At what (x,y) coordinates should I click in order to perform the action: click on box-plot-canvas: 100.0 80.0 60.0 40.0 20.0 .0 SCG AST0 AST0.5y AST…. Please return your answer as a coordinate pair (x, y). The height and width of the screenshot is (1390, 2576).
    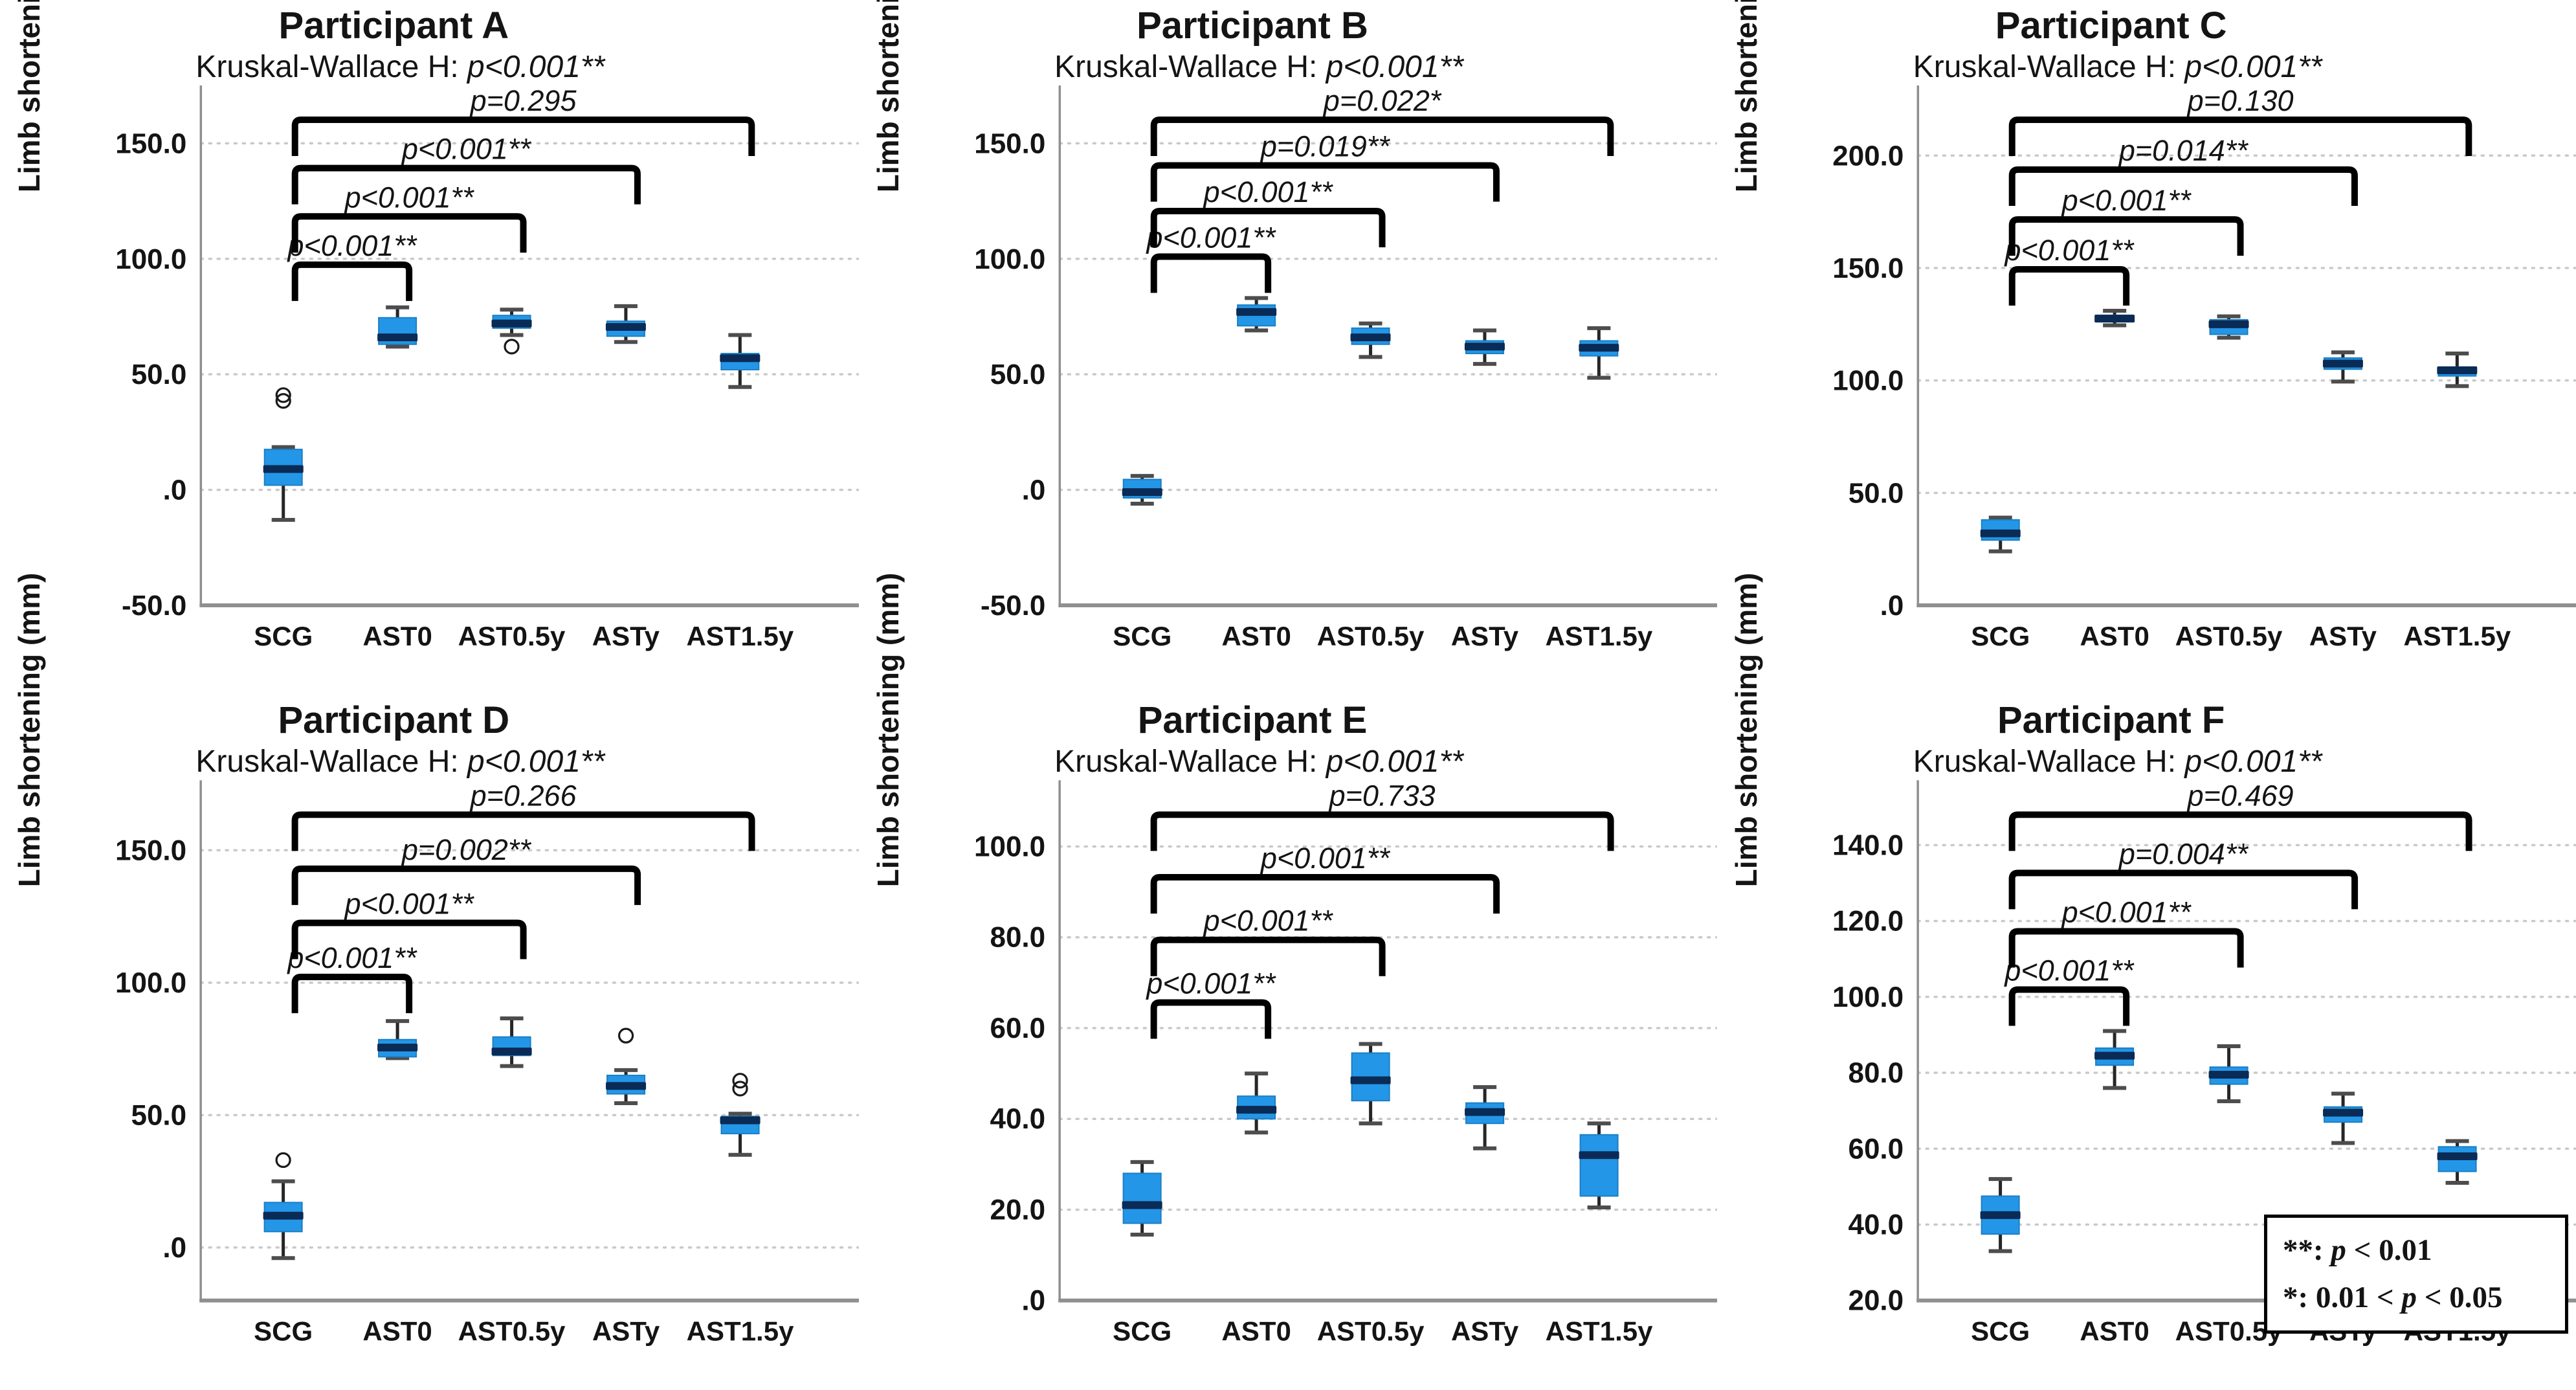
    Looking at the image, I should click on (1346, 1063).